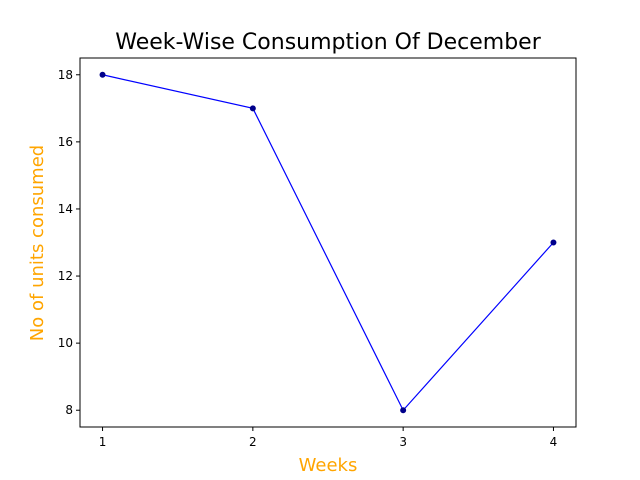 The image size is (640, 480). What do you see at coordinates (65, 276) in the screenshot?
I see `y-tick-label: 12` at bounding box center [65, 276].